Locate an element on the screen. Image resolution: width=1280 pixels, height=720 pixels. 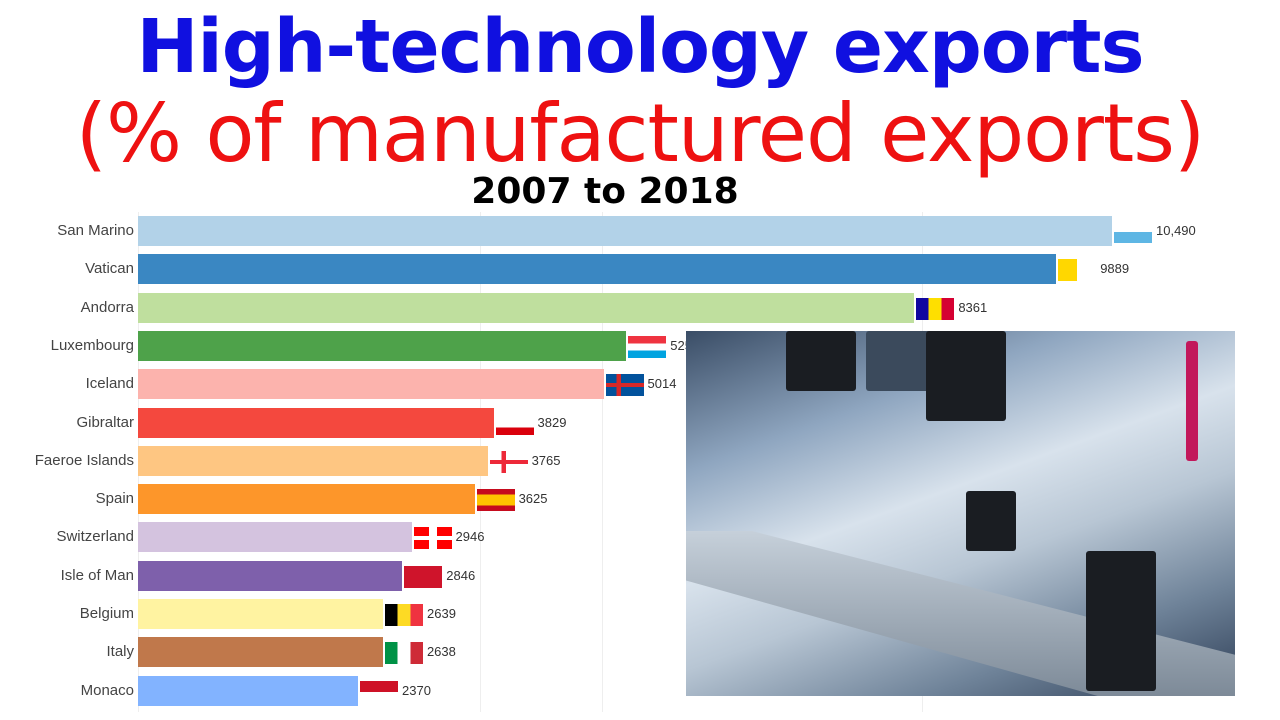
title-line-2: (% of manufactured exports) is located at coordinates (640, 133).